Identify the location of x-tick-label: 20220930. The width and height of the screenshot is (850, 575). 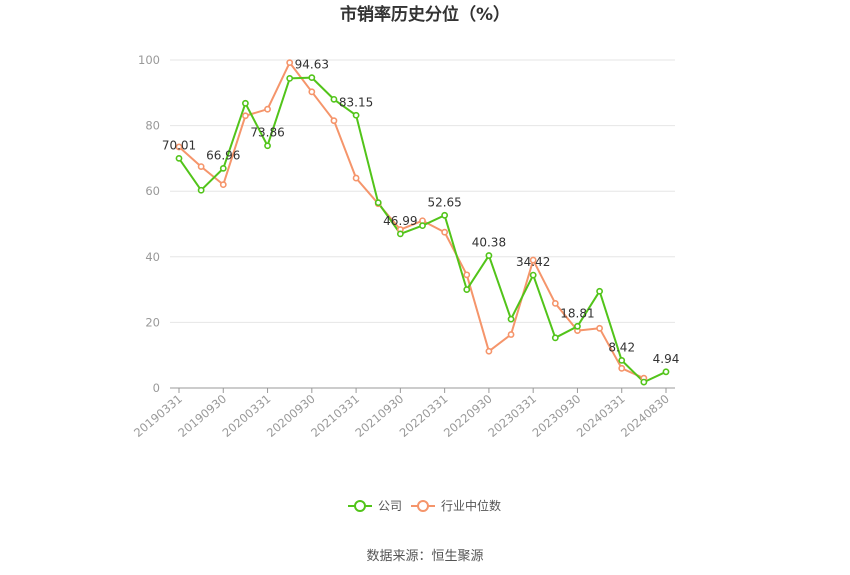
(468, 416).